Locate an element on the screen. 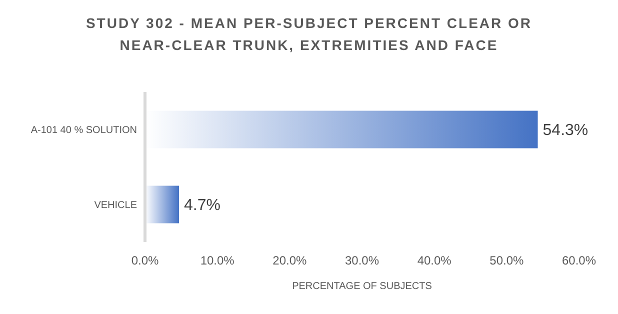 Image resolution: width=618 pixels, height=314 pixels. x-tick-label: 20.0% is located at coordinates (290, 260).